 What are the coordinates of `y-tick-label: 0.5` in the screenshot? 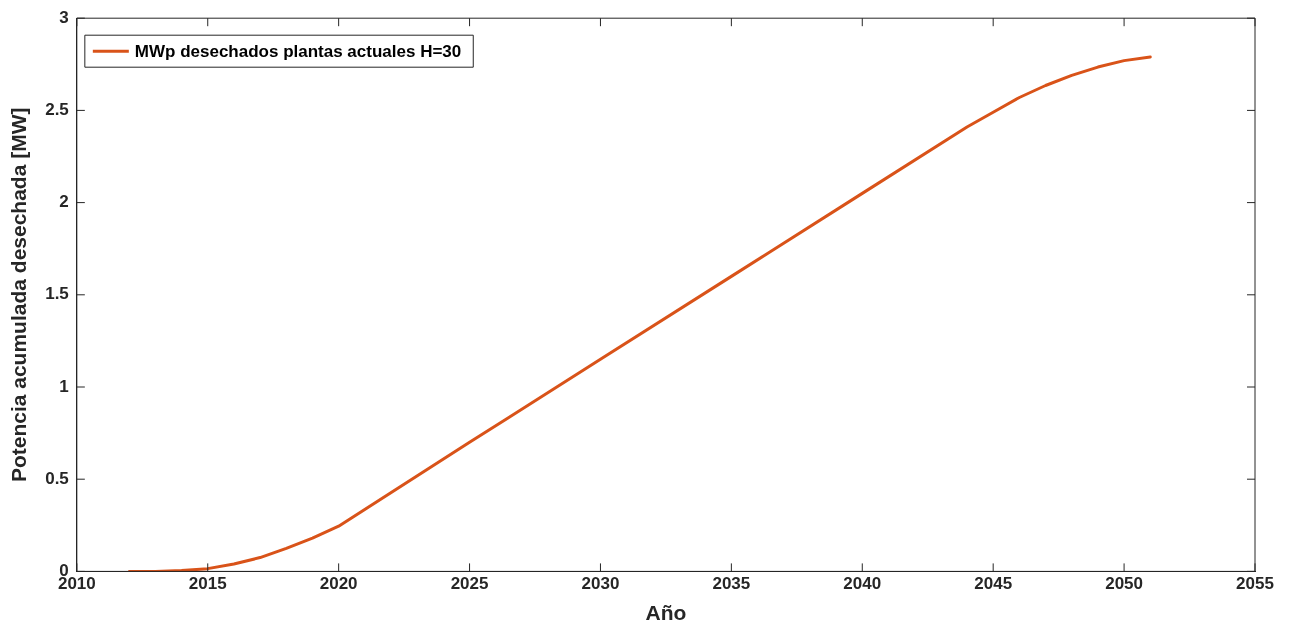 It's located at (57, 478).